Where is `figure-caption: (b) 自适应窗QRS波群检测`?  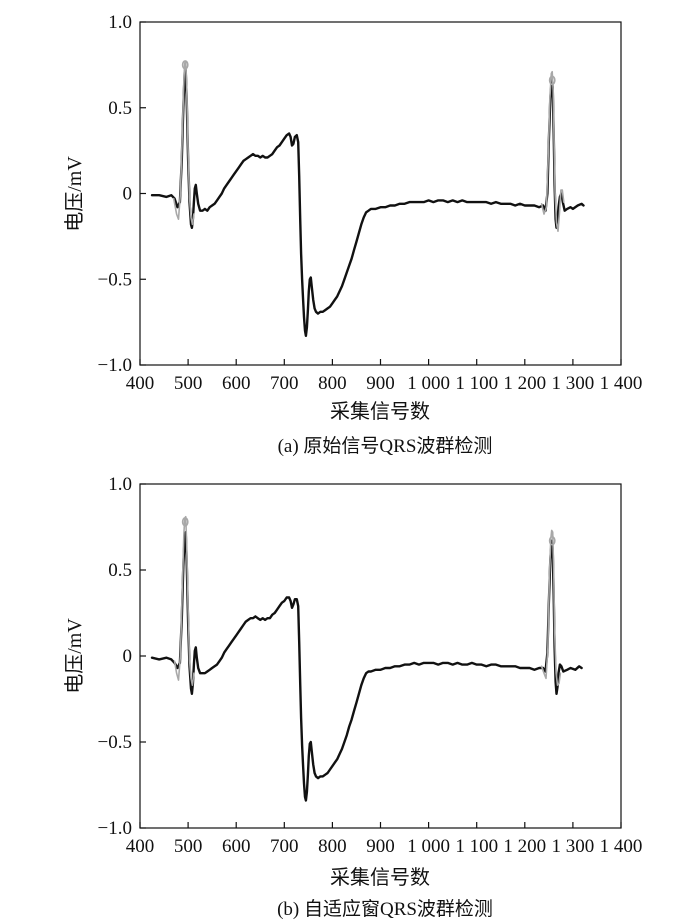
figure-caption: (b) 自适应窗QRS波群检测 is located at coordinates (385, 909).